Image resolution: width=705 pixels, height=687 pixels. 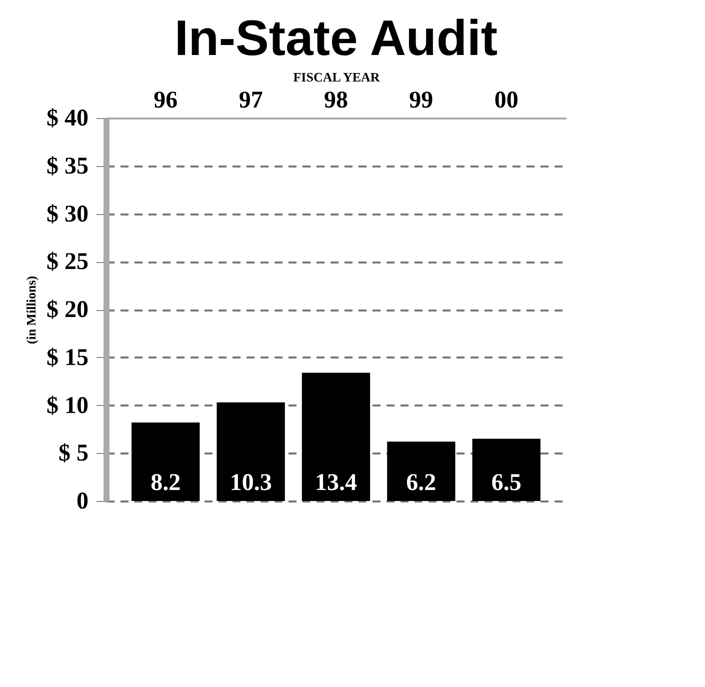 What do you see at coordinates (506, 483) in the screenshot?
I see `data-label: 6.5` at bounding box center [506, 483].